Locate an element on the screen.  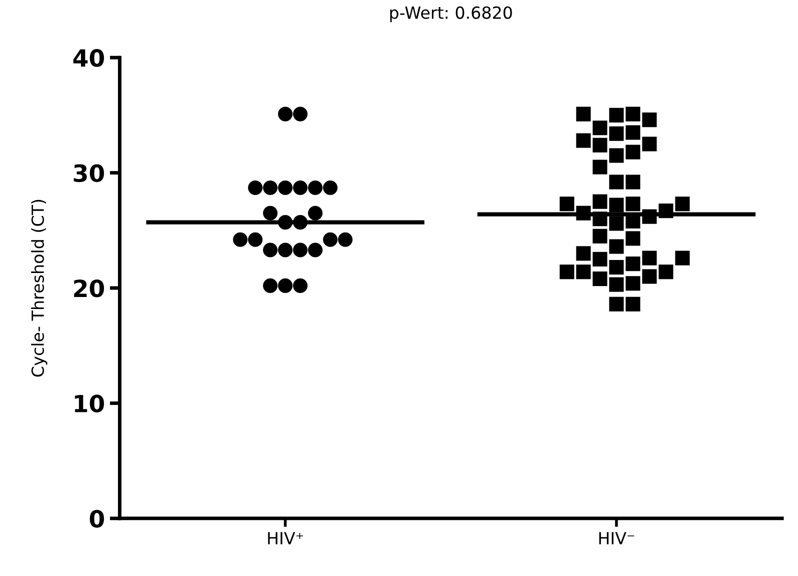
x-tick-label: HIV⁺ is located at coordinates (285, 538).